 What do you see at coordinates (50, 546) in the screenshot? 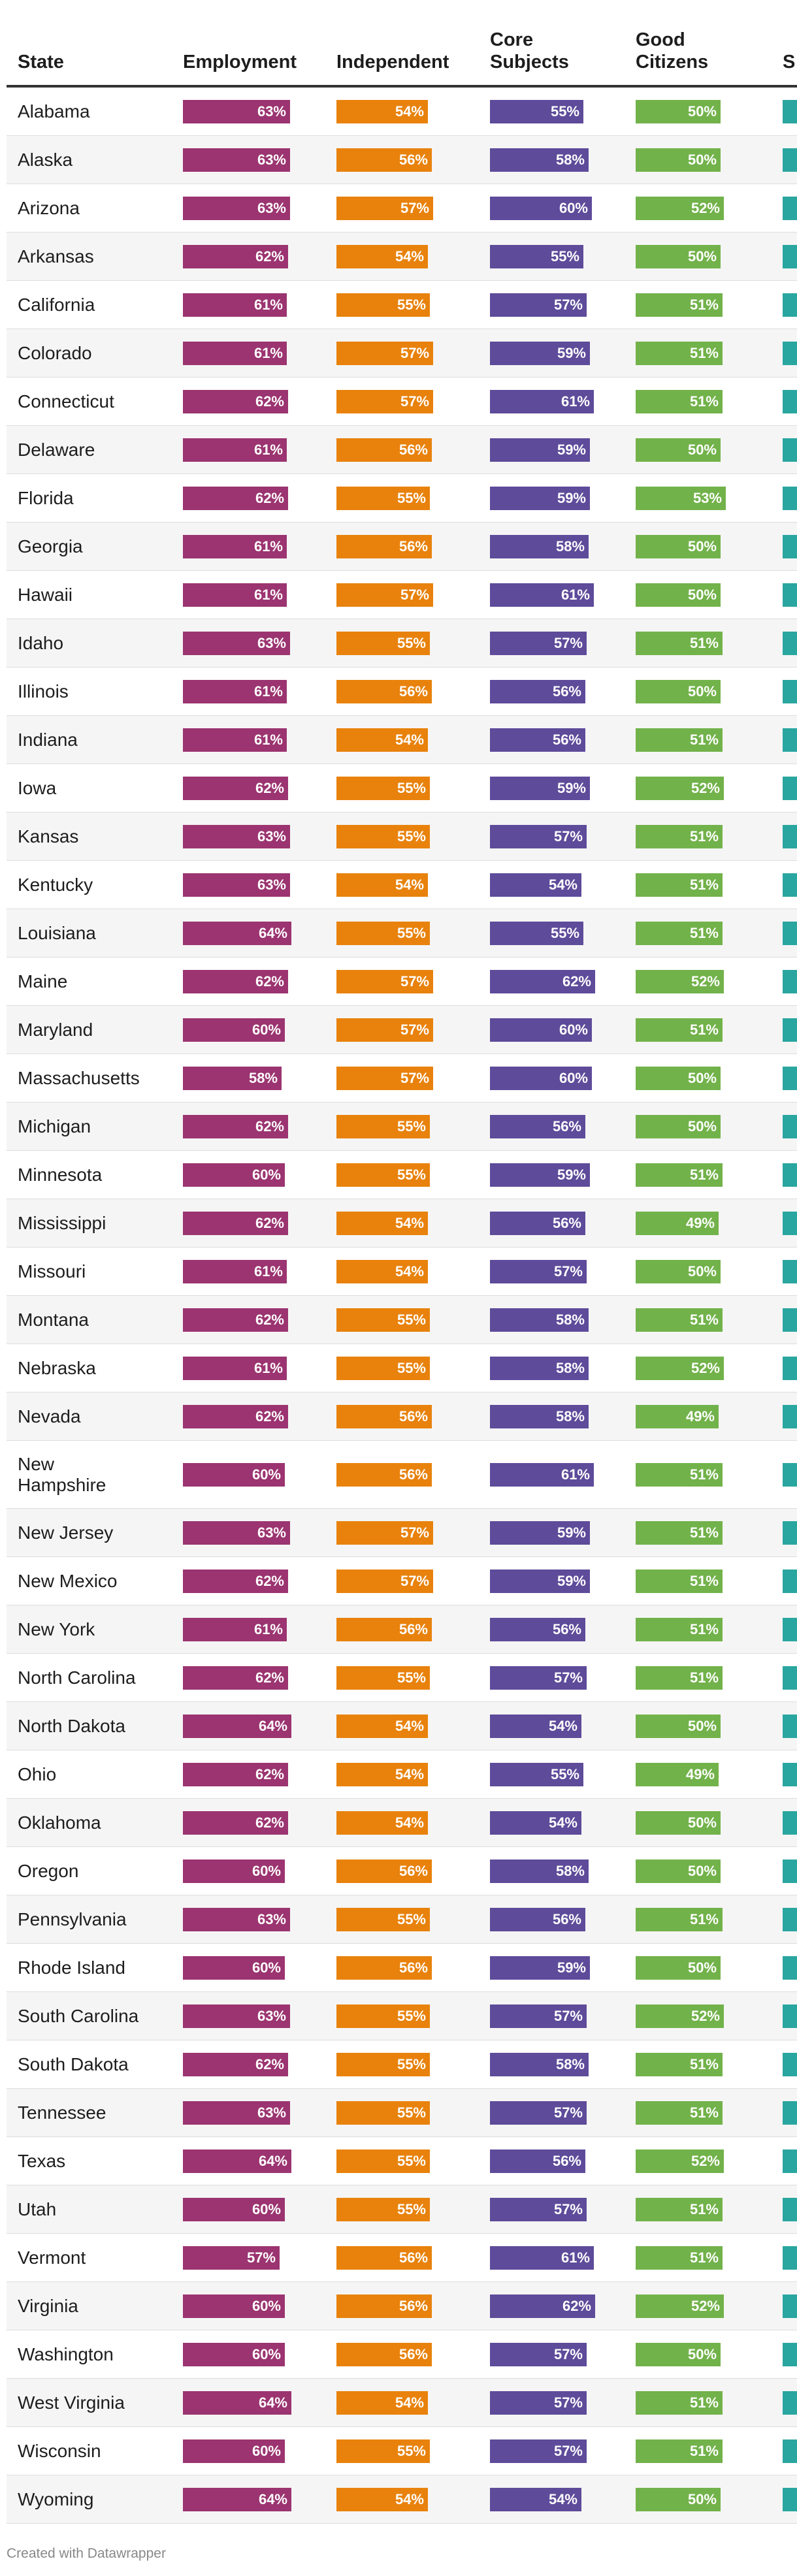
I see `state-name: Georgia` at bounding box center [50, 546].